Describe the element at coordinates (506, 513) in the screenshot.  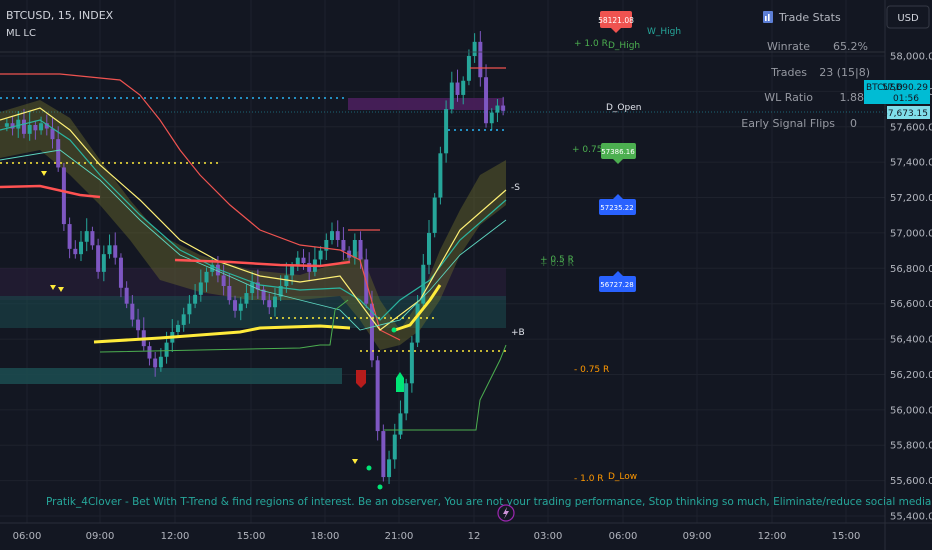
I see `lightning-icon` at that location.